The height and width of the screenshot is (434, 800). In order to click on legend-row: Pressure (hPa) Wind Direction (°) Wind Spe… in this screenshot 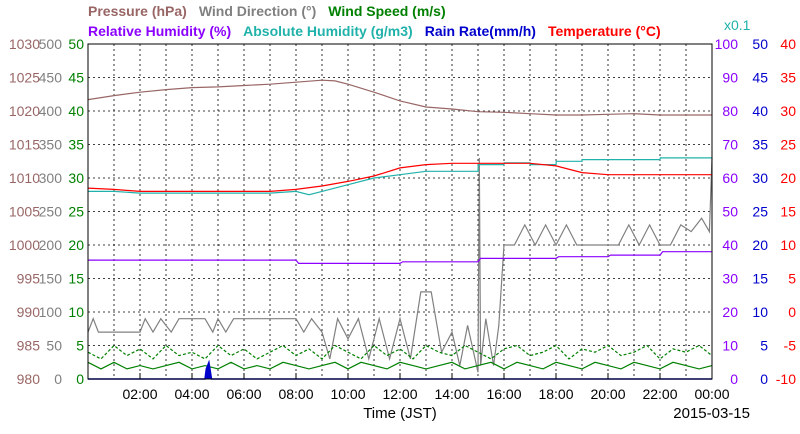, I will do `click(267, 11)`.